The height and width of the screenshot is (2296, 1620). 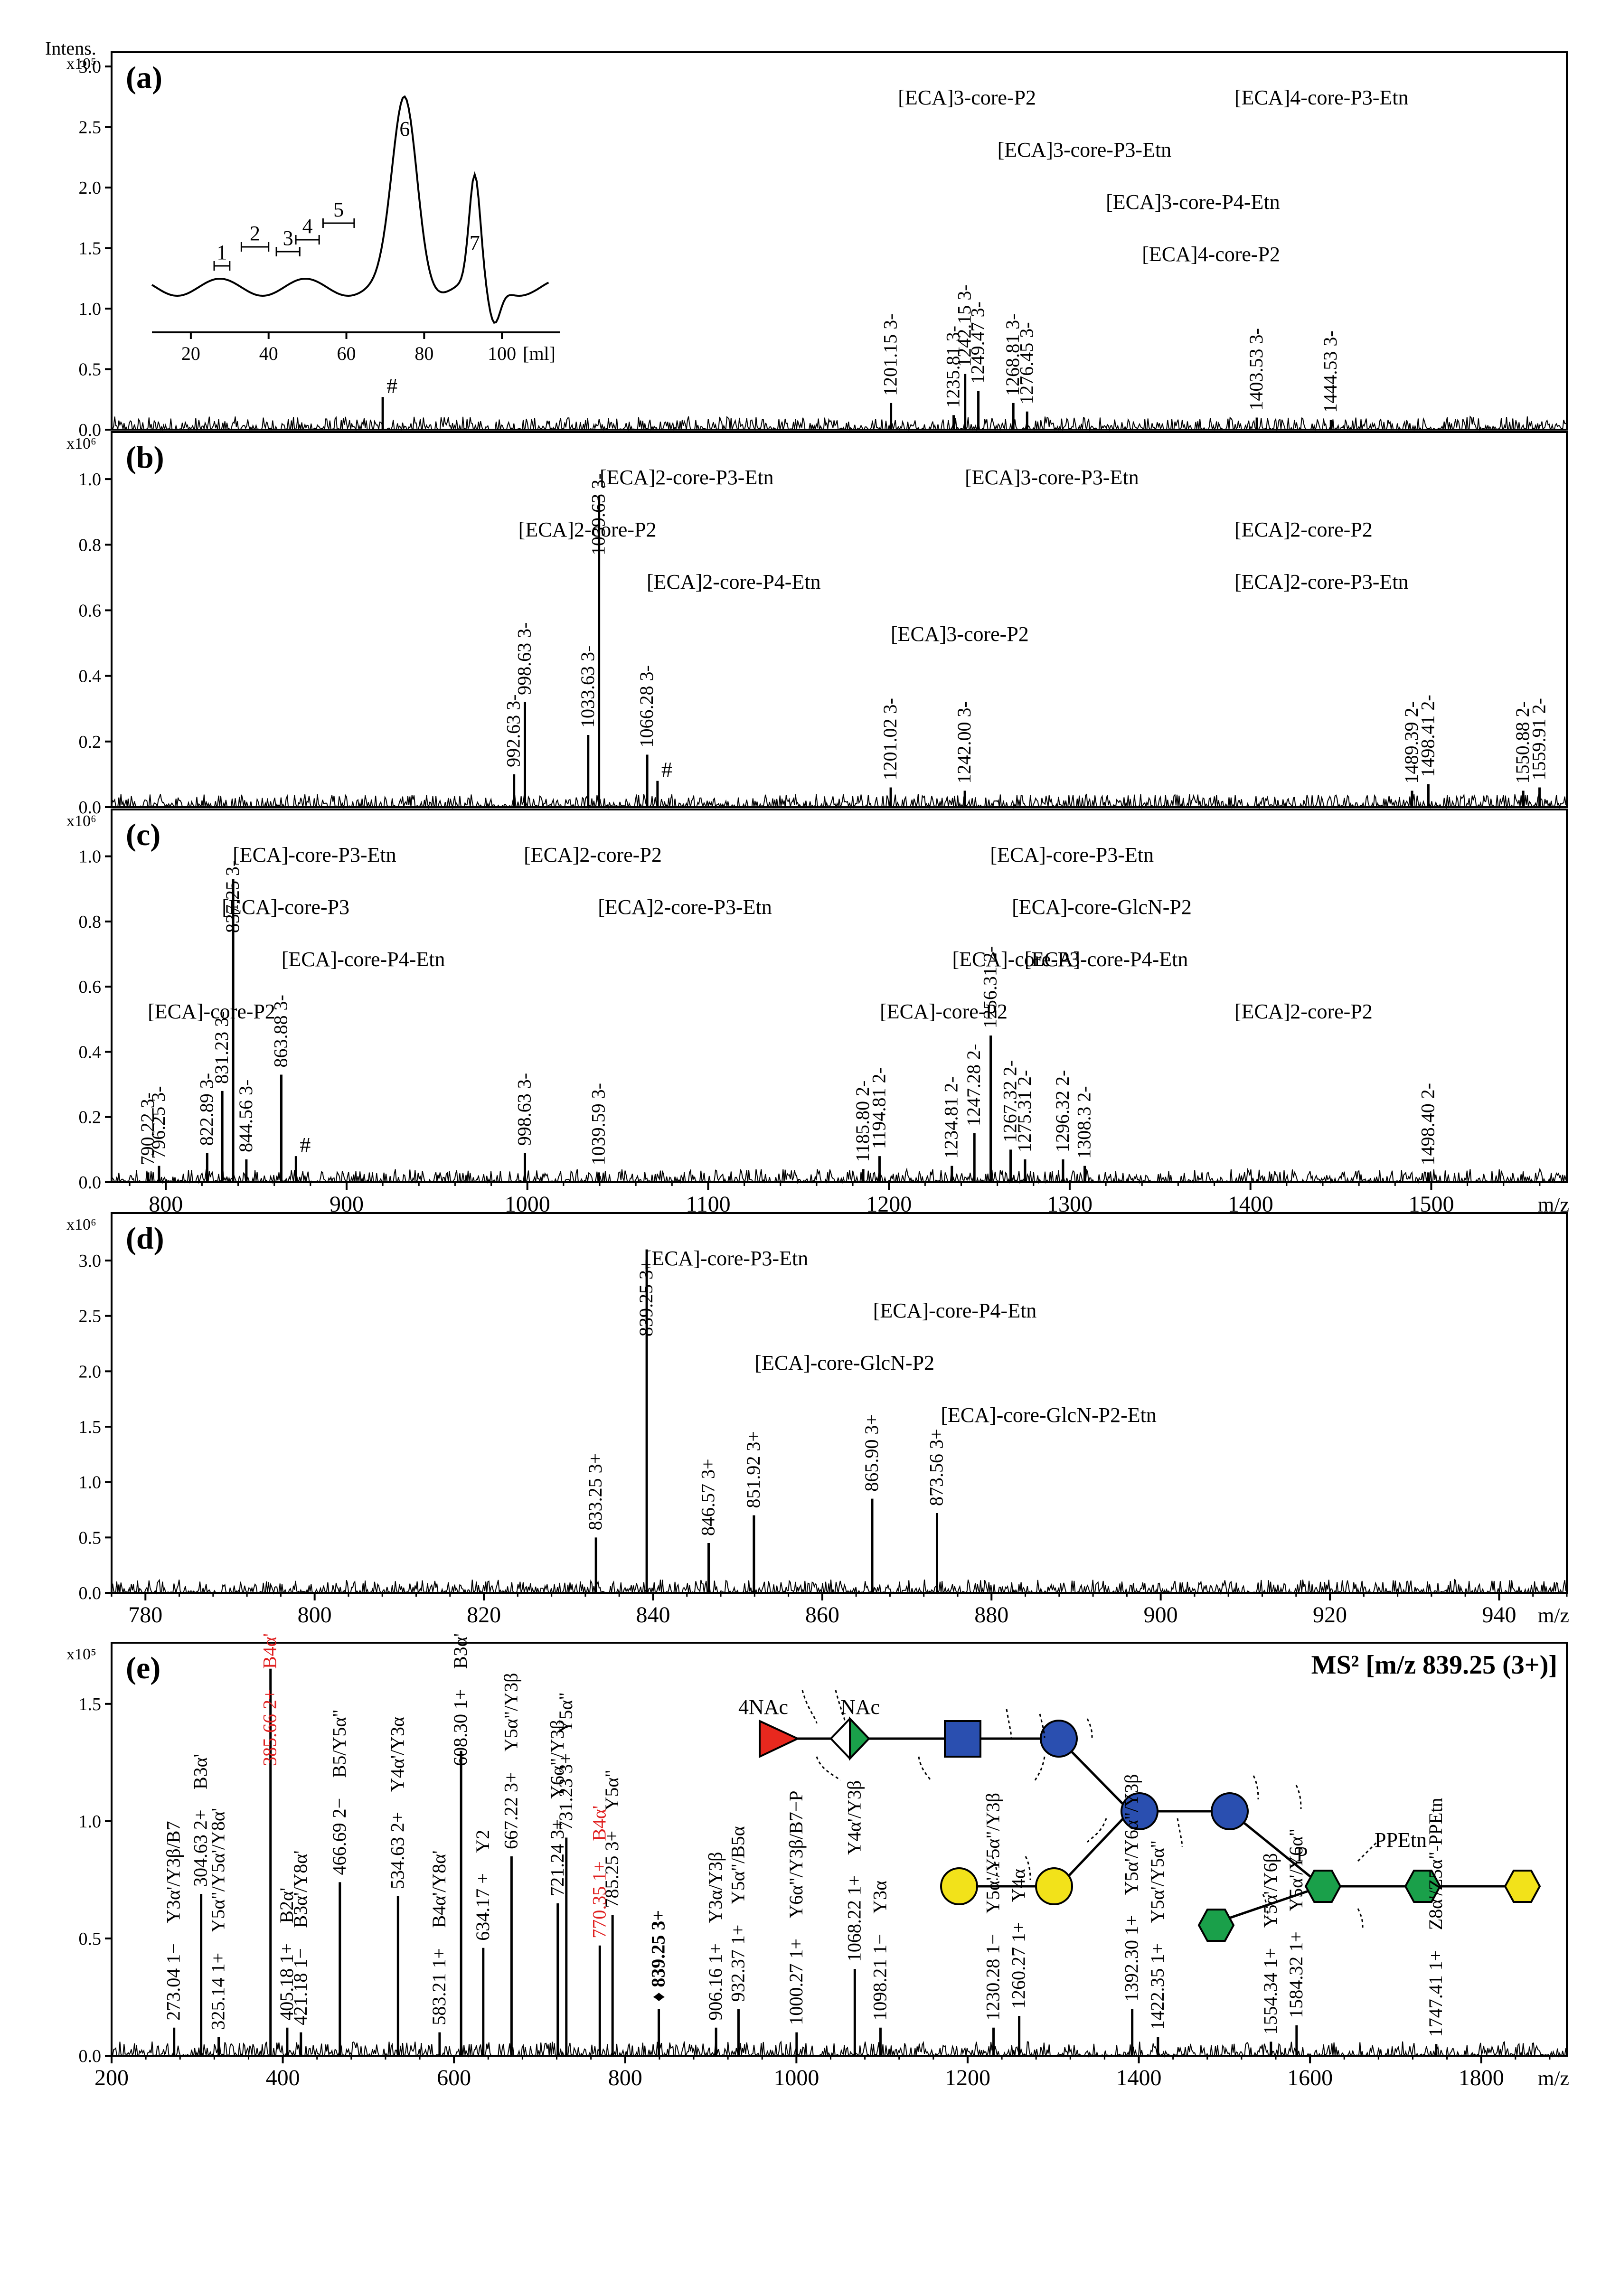 What do you see at coordinates (737, 1865) in the screenshot?
I see `ion-label: Y5α"/B5α` at bounding box center [737, 1865].